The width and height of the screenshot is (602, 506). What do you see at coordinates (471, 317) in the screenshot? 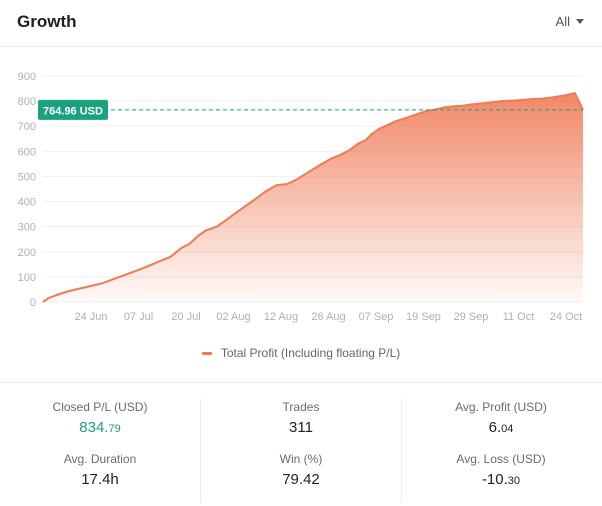
I see `x-tick-label: 29 Sep` at bounding box center [471, 317].